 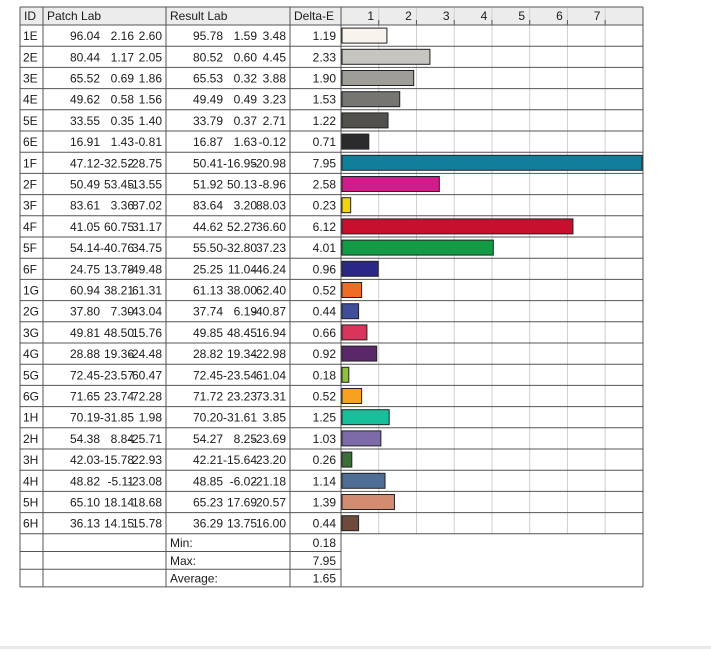 What do you see at coordinates (85, 185) in the screenshot?
I see `patch-lab-value: 50.49` at bounding box center [85, 185].